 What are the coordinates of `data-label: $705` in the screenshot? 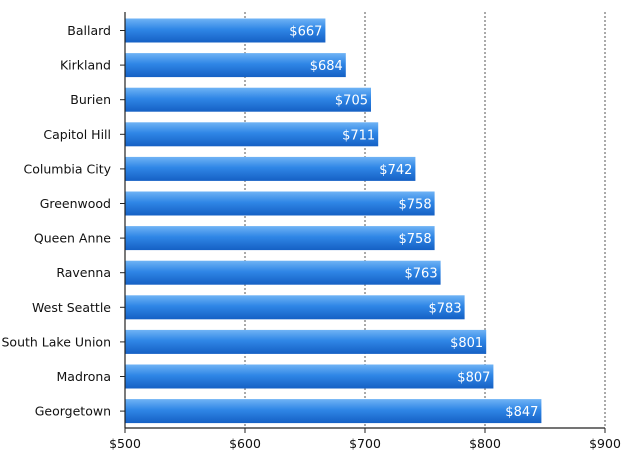 It's located at (351, 101).